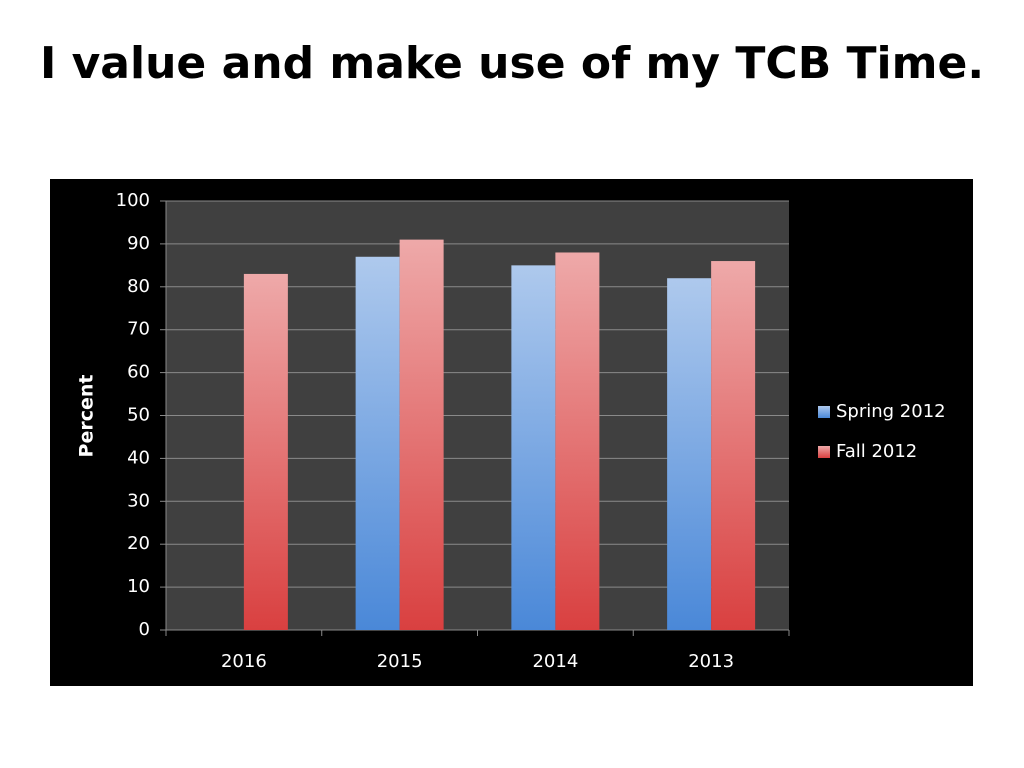 This screenshot has width=1024, height=768. I want to click on y-tick-label: 50, so click(138, 415).